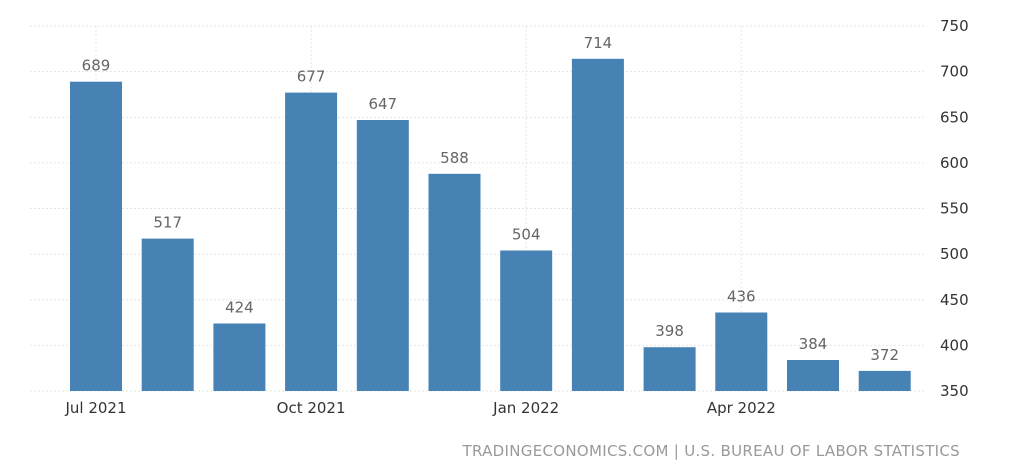  Describe the element at coordinates (526, 320) in the screenshot. I see `bar-jan-2022` at that location.